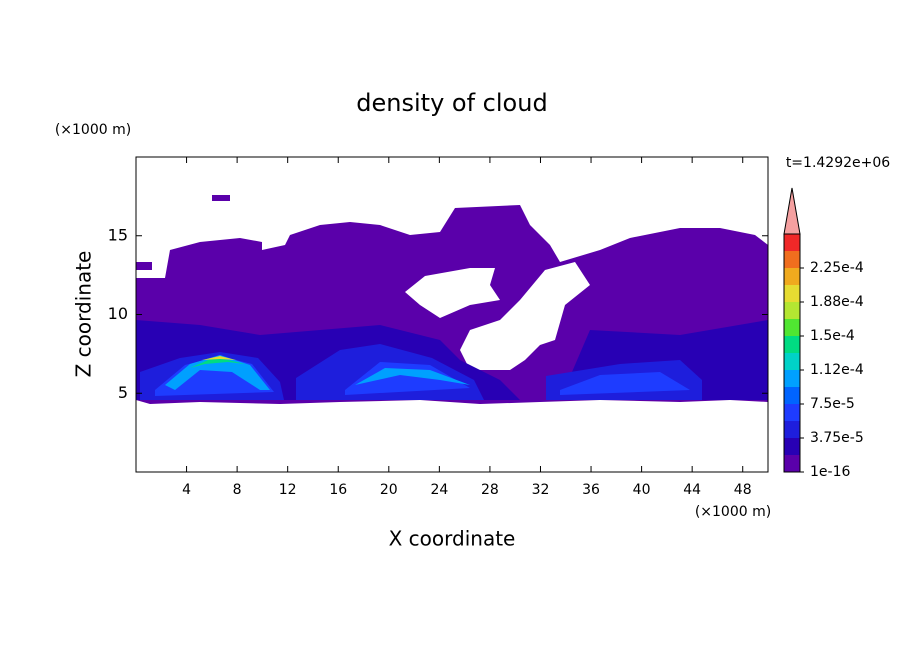  Describe the element at coordinates (93, 130) in the screenshot. I see `y-unit: (×1000 m)` at that location.